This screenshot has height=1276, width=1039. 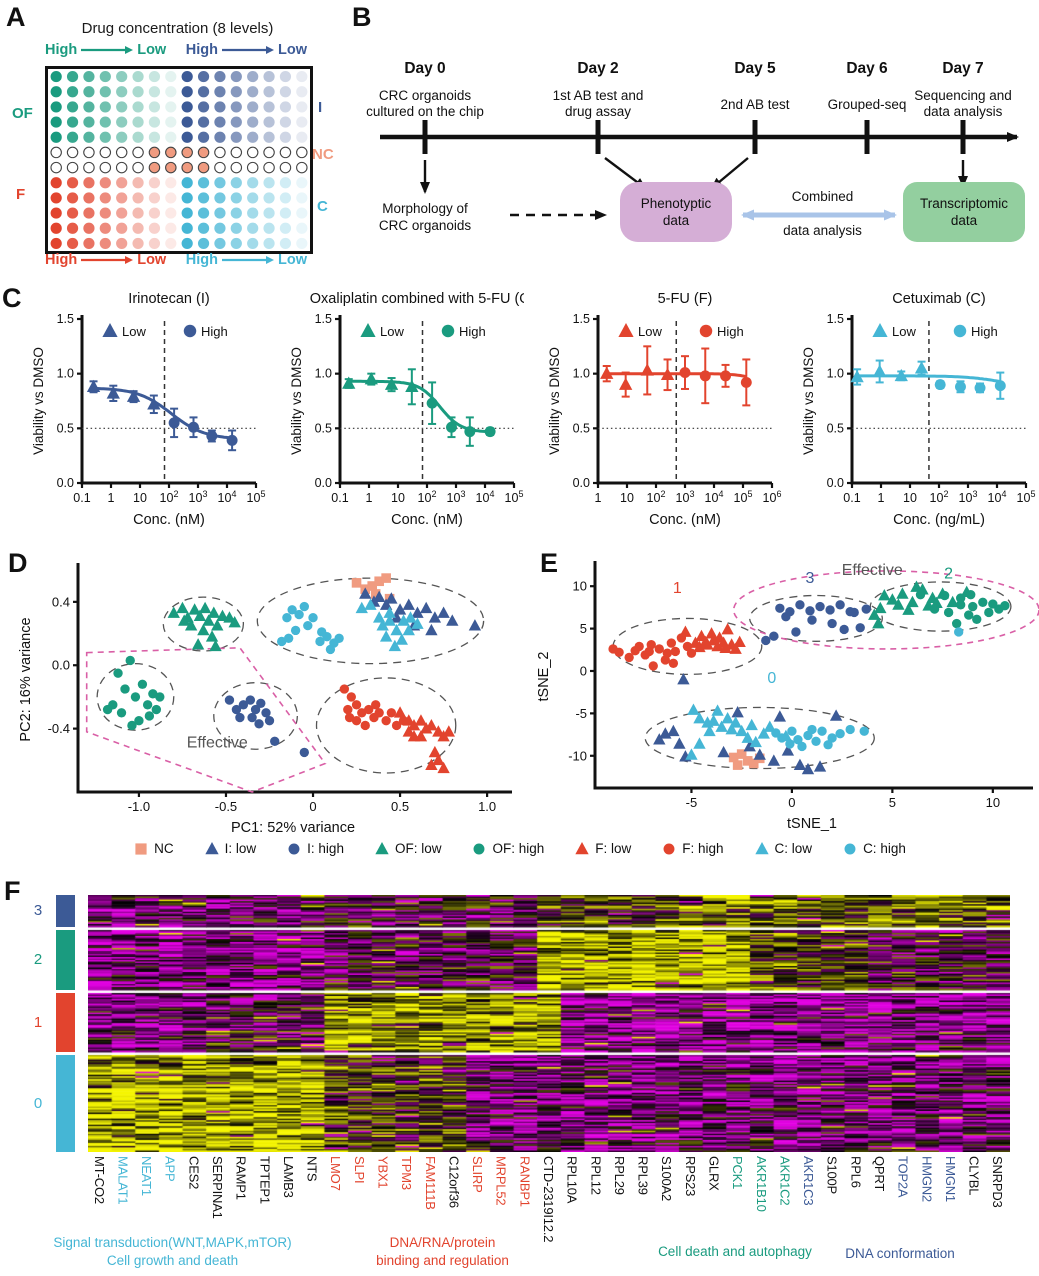 I want to click on panel-a-label: A, so click(x=16, y=17).